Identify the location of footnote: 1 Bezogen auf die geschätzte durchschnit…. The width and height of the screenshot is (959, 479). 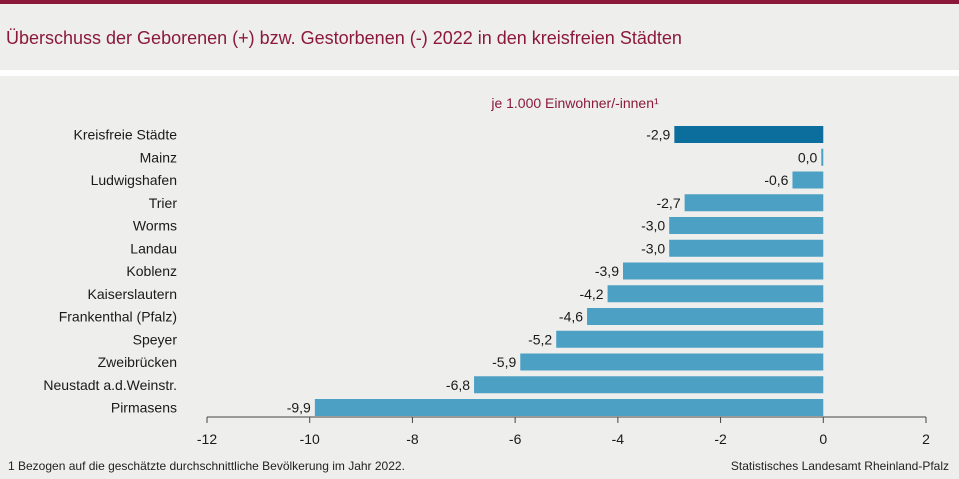
(206, 466).